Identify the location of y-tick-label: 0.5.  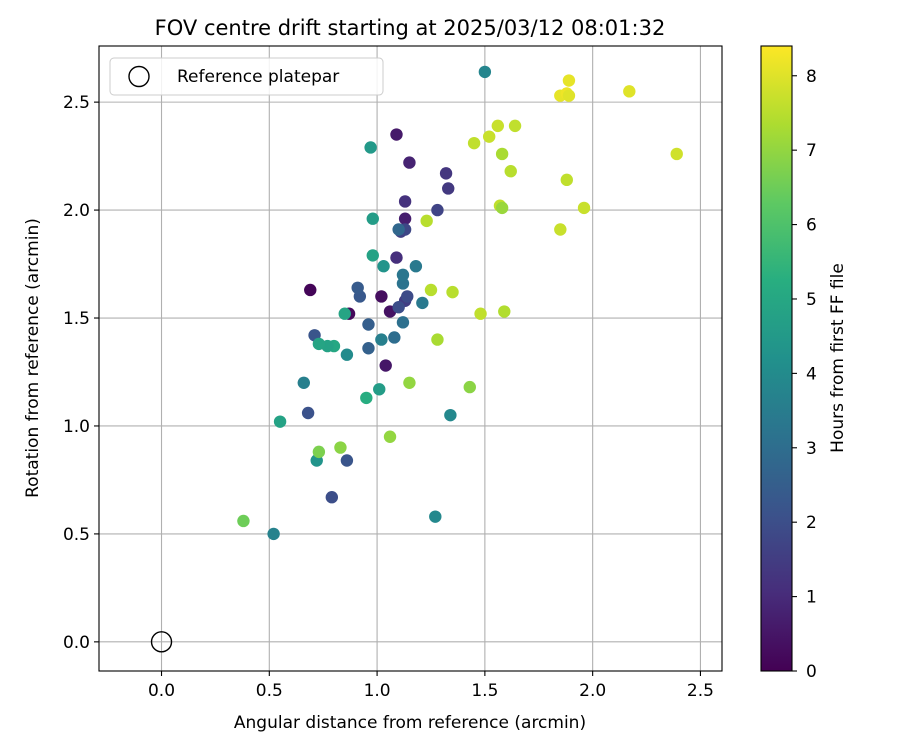
(76, 535).